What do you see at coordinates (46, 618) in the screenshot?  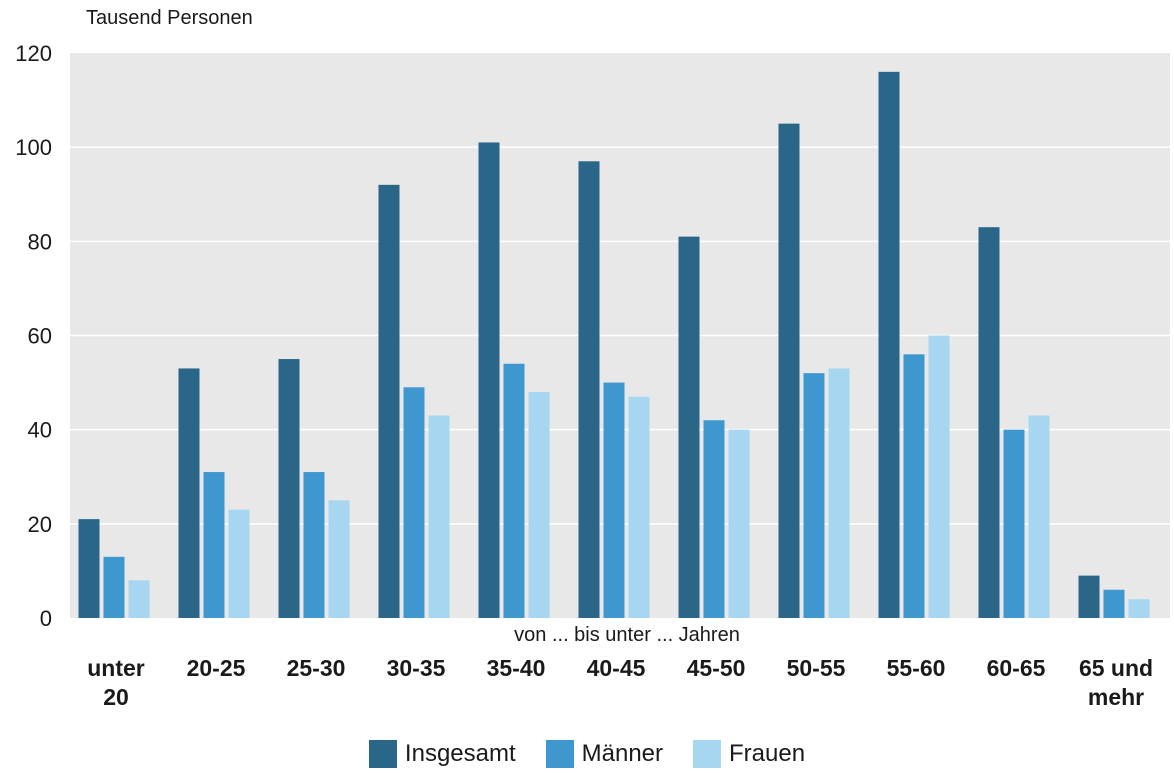 I see `y-tick-label: 0` at bounding box center [46, 618].